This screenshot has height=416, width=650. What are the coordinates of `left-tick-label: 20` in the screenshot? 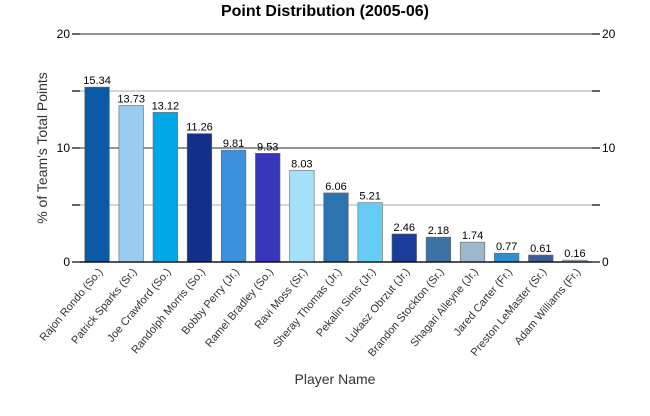 It's located at (64, 34).